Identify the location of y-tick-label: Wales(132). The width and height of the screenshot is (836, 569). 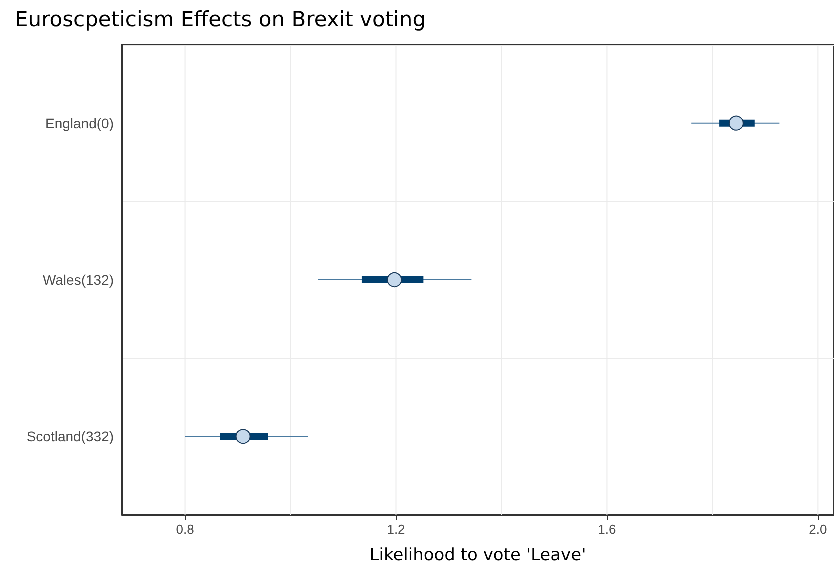
(78, 280).